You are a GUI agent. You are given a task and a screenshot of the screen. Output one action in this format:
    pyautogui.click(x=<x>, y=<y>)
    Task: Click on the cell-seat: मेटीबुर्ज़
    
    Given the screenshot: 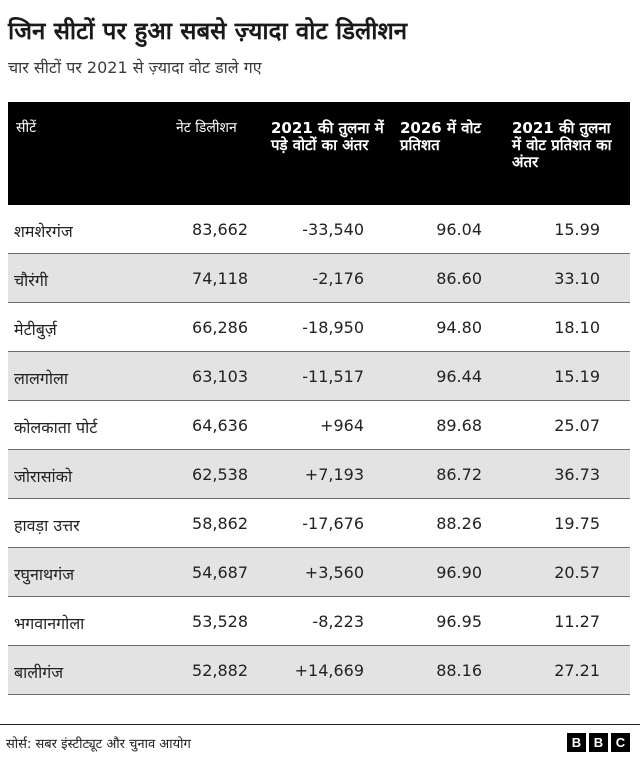 What is the action you would take?
    pyautogui.click(x=35, y=329)
    